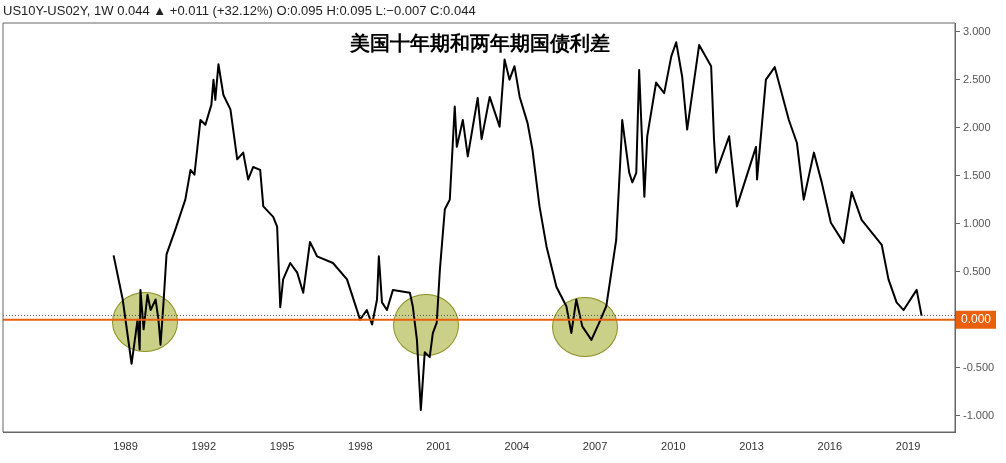 The width and height of the screenshot is (1006, 463). Describe the element at coordinates (751, 445) in the screenshot. I see `x-tick-label: 2013` at that location.